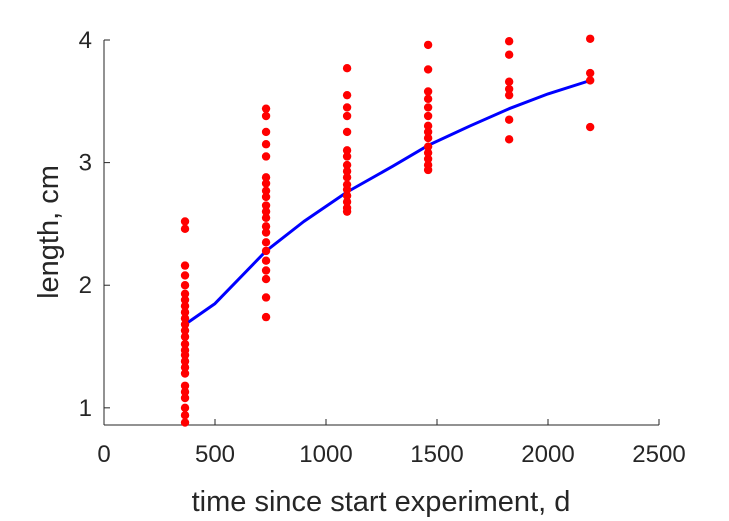  Describe the element at coordinates (391, 443) in the screenshot. I see `x-ticks: 0 500 1000 1500 2000 2500` at that location.